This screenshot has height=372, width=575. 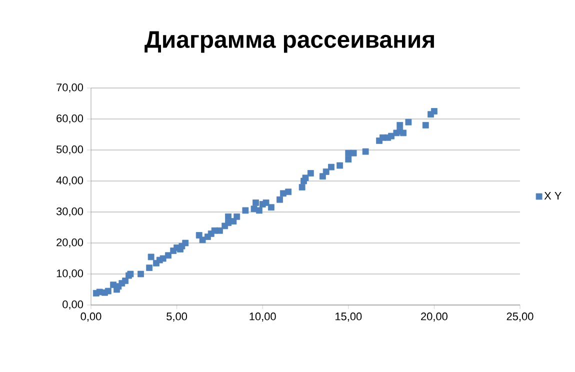 I want to click on x-tick-label: 15,00, so click(x=349, y=317).